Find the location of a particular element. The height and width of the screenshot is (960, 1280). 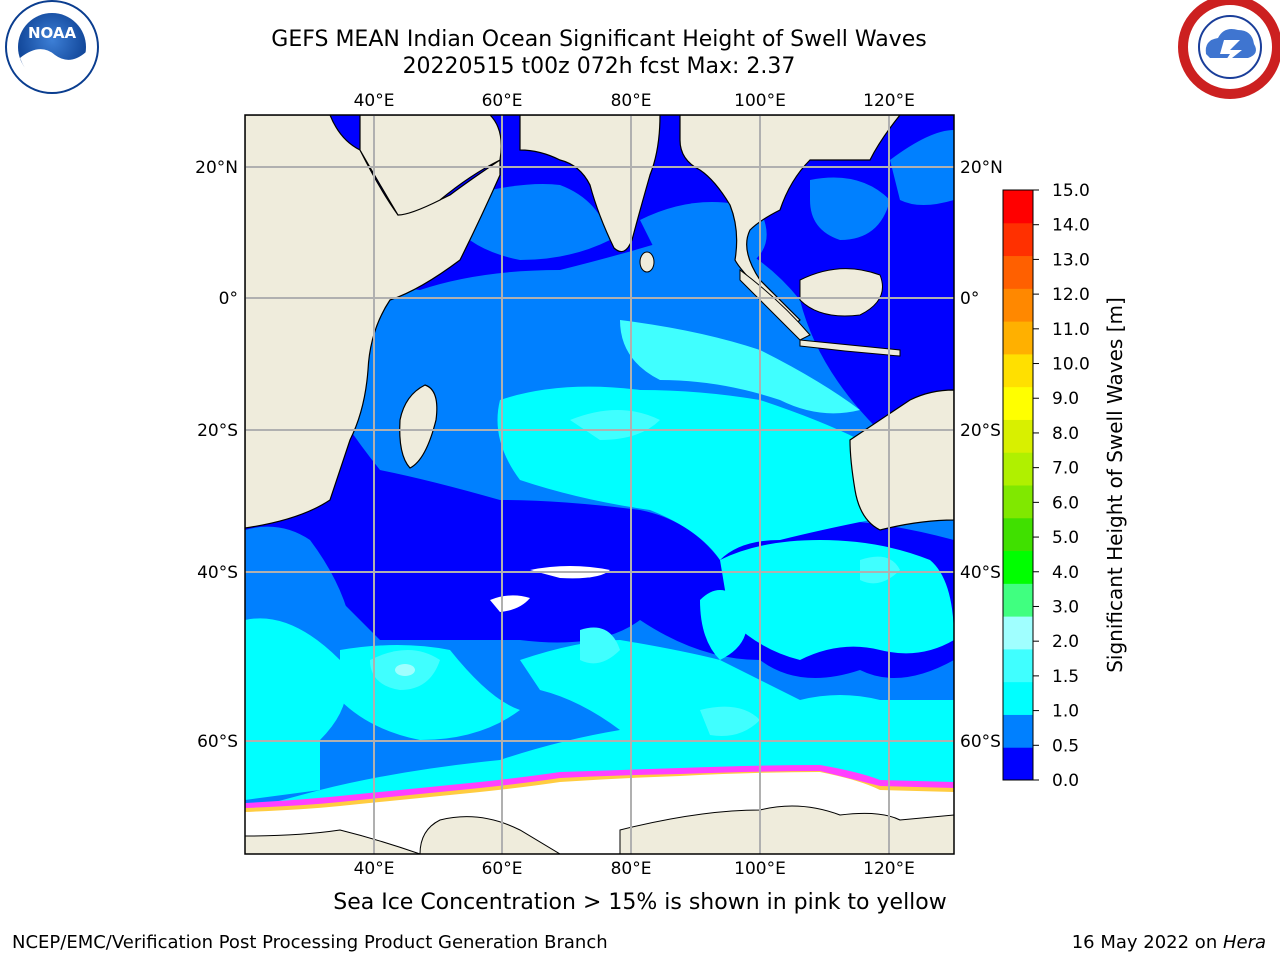

colorbar-tick-label: 1.5 is located at coordinates (1065, 677).